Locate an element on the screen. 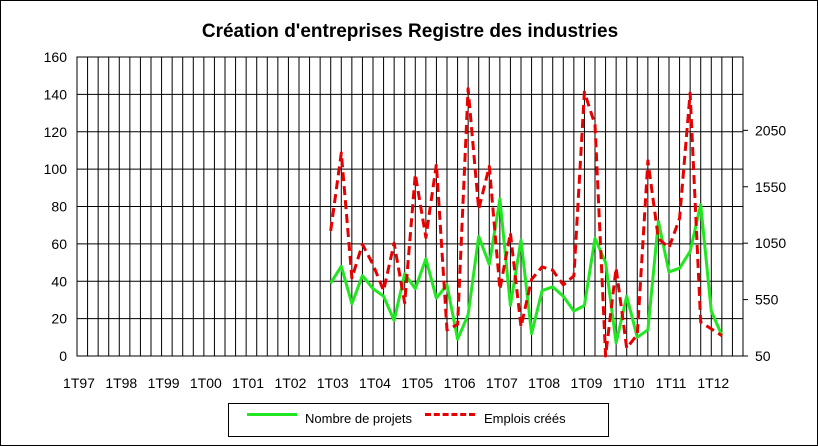  legend-label-emplois: Emplois créés is located at coordinates (525, 418).